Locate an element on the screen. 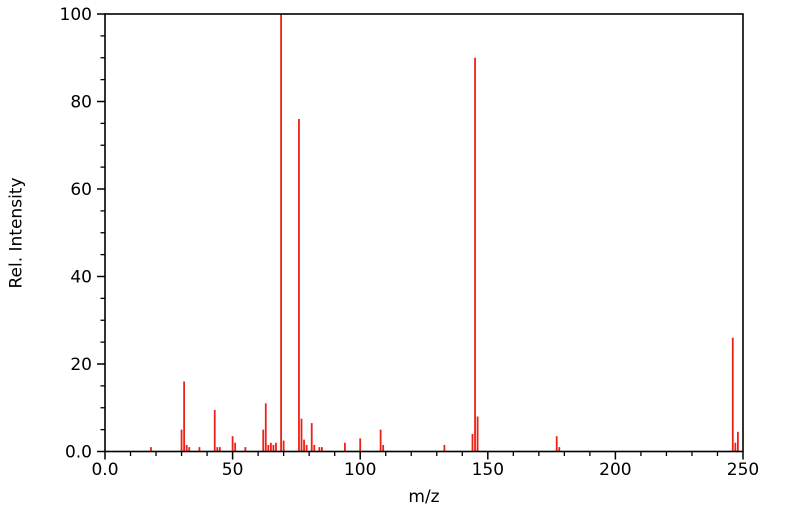  y-tick-label: 40 is located at coordinates (81, 278).